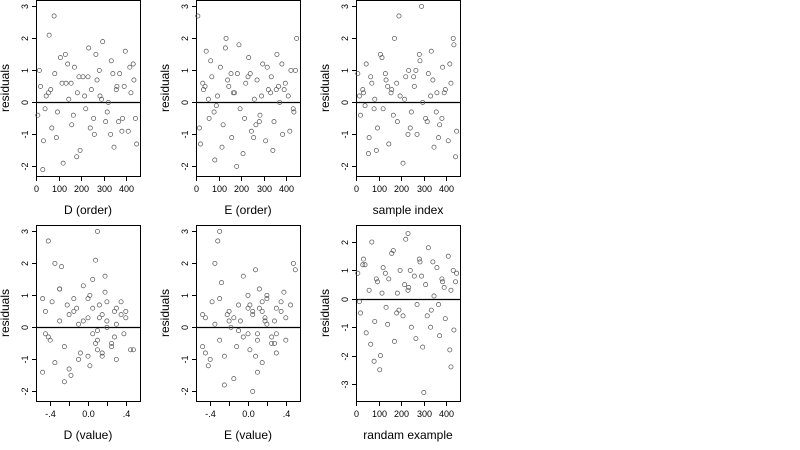 This screenshot has height=450, width=800. What do you see at coordinates (25, 359) in the screenshot?
I see `y-tick-label: -1` at bounding box center [25, 359].